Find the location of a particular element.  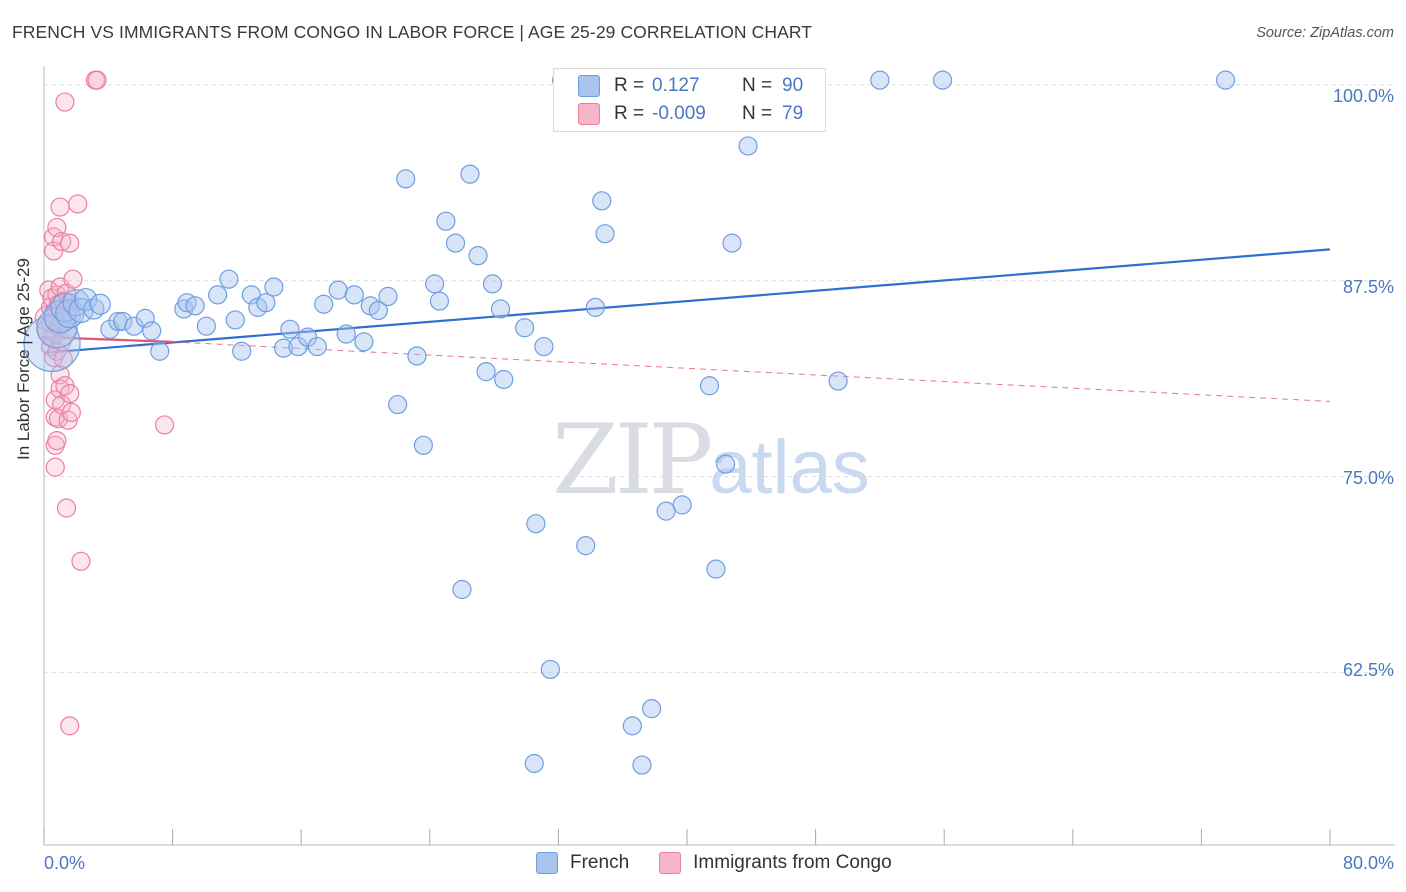

legend-n-value: 90 is located at coordinates (793, 85).